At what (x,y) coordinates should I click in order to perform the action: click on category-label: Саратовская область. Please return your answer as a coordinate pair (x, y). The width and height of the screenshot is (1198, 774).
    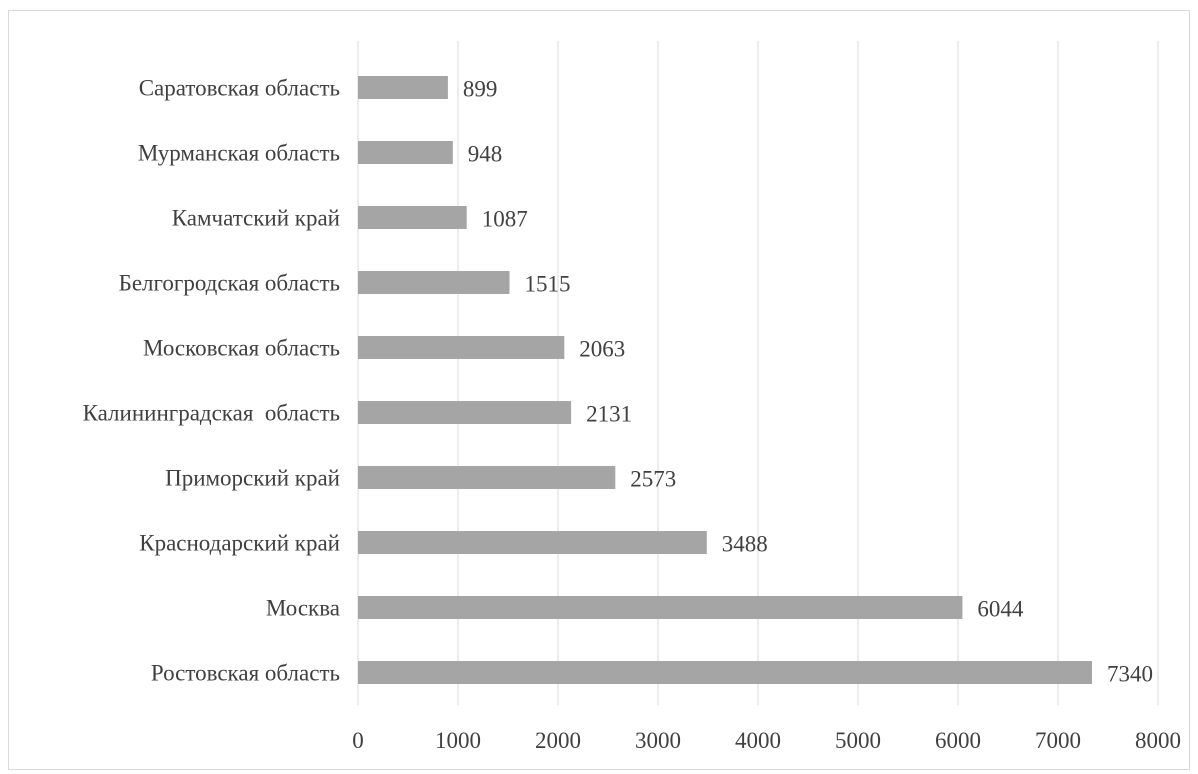
    Looking at the image, I should click on (239, 88).